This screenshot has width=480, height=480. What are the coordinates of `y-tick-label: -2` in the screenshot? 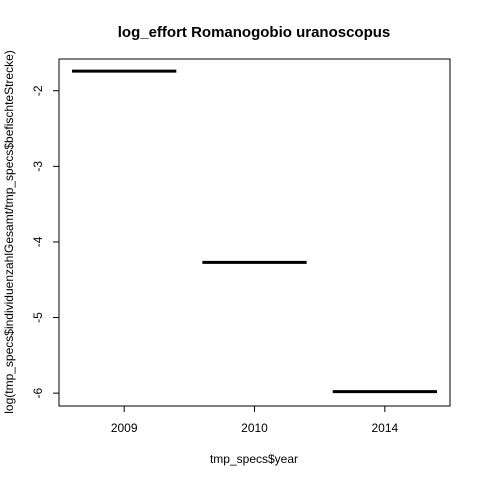 It's located at (38, 90).